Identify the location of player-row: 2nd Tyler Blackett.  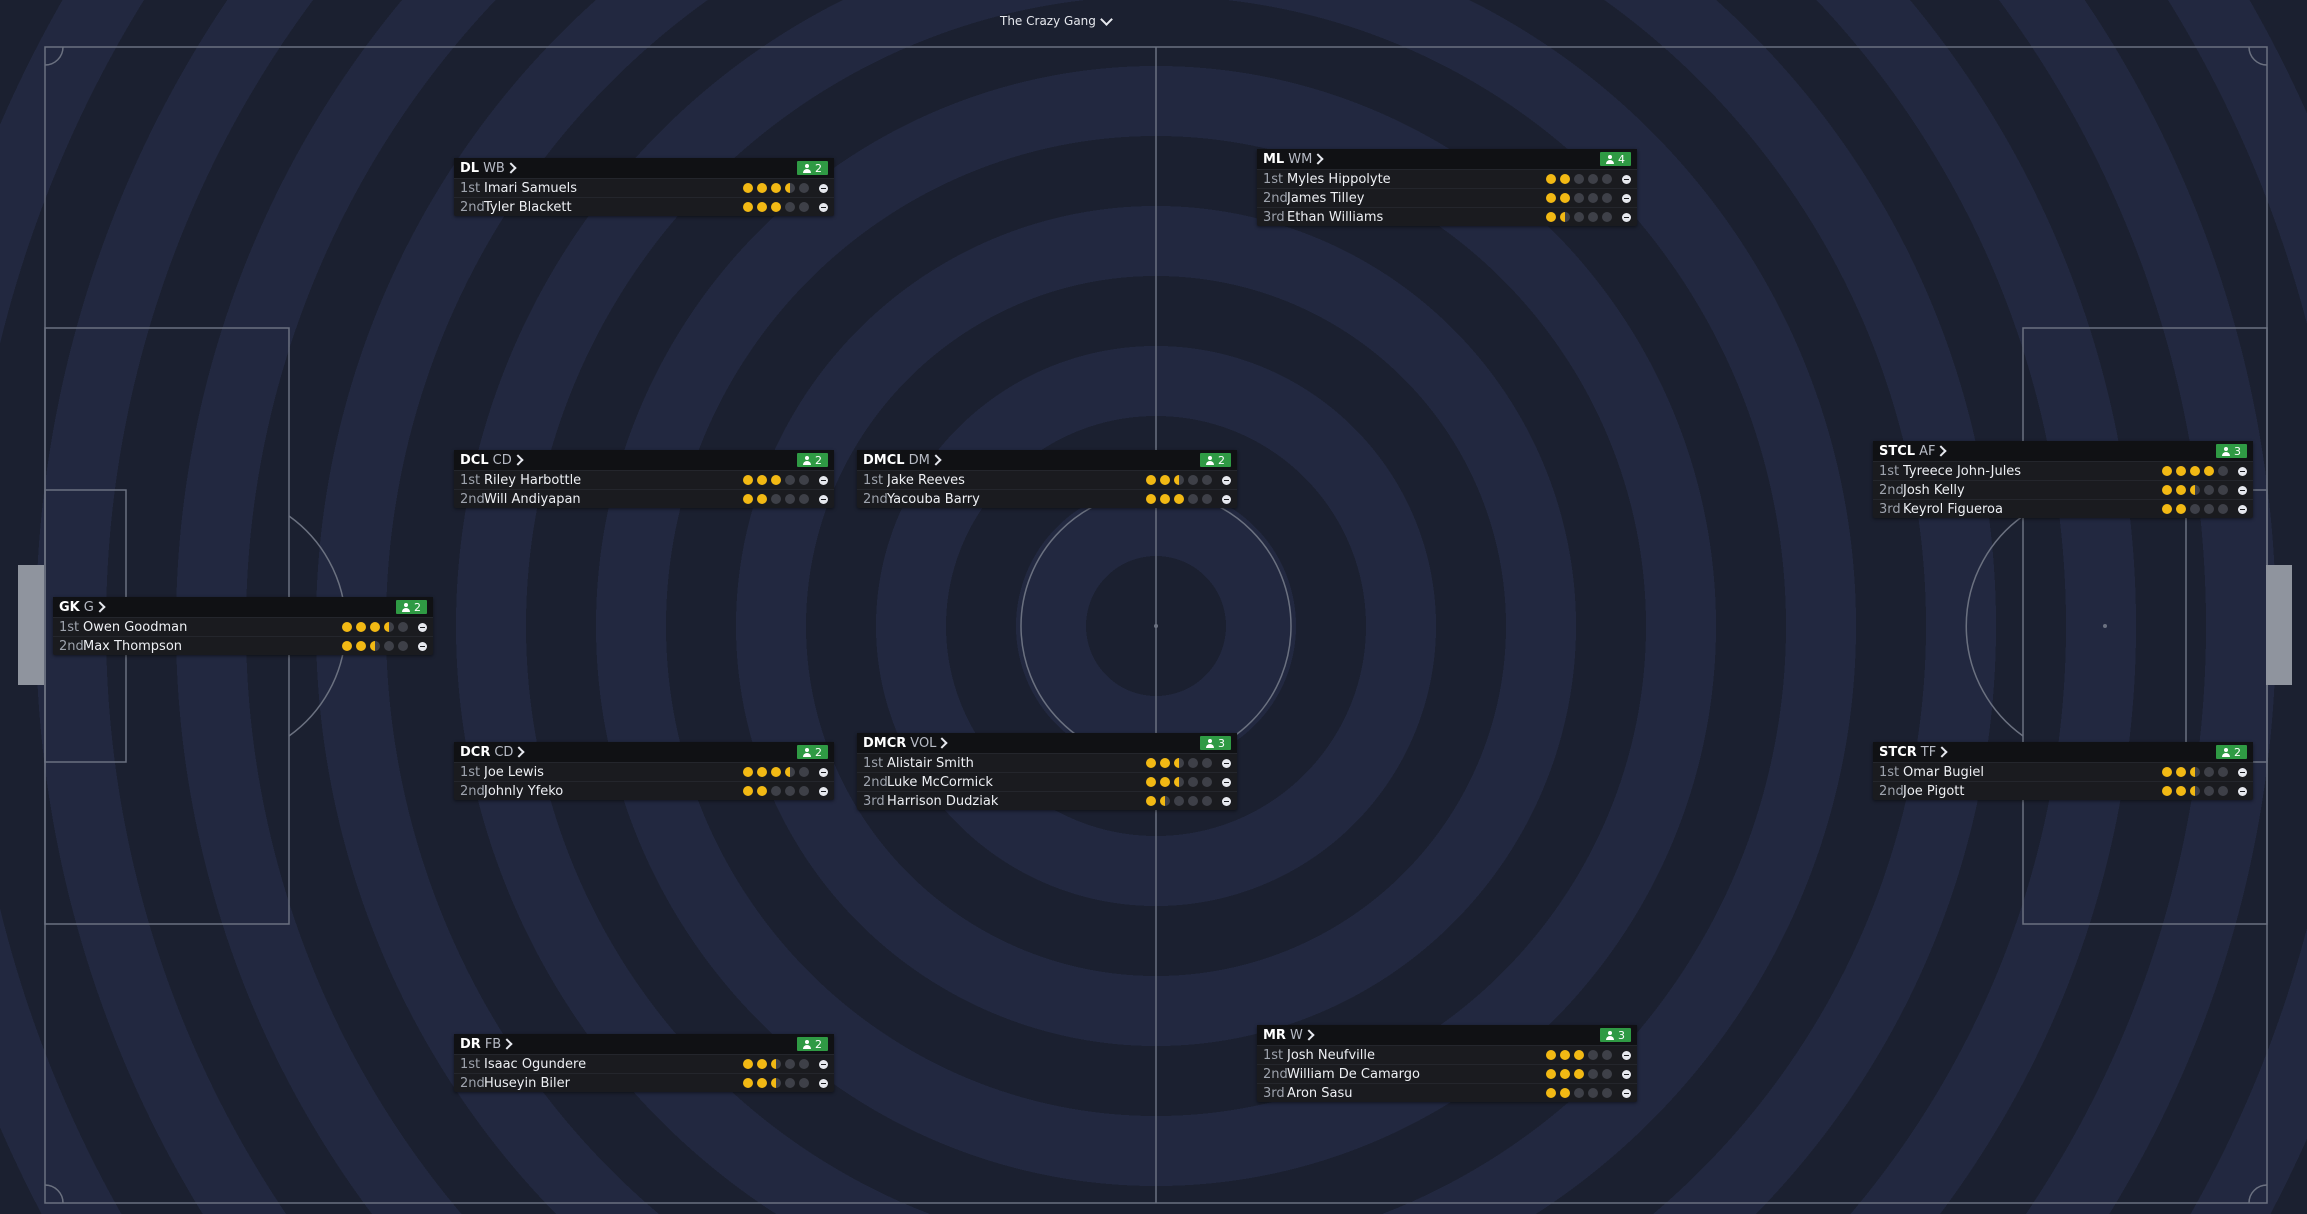
(644, 206).